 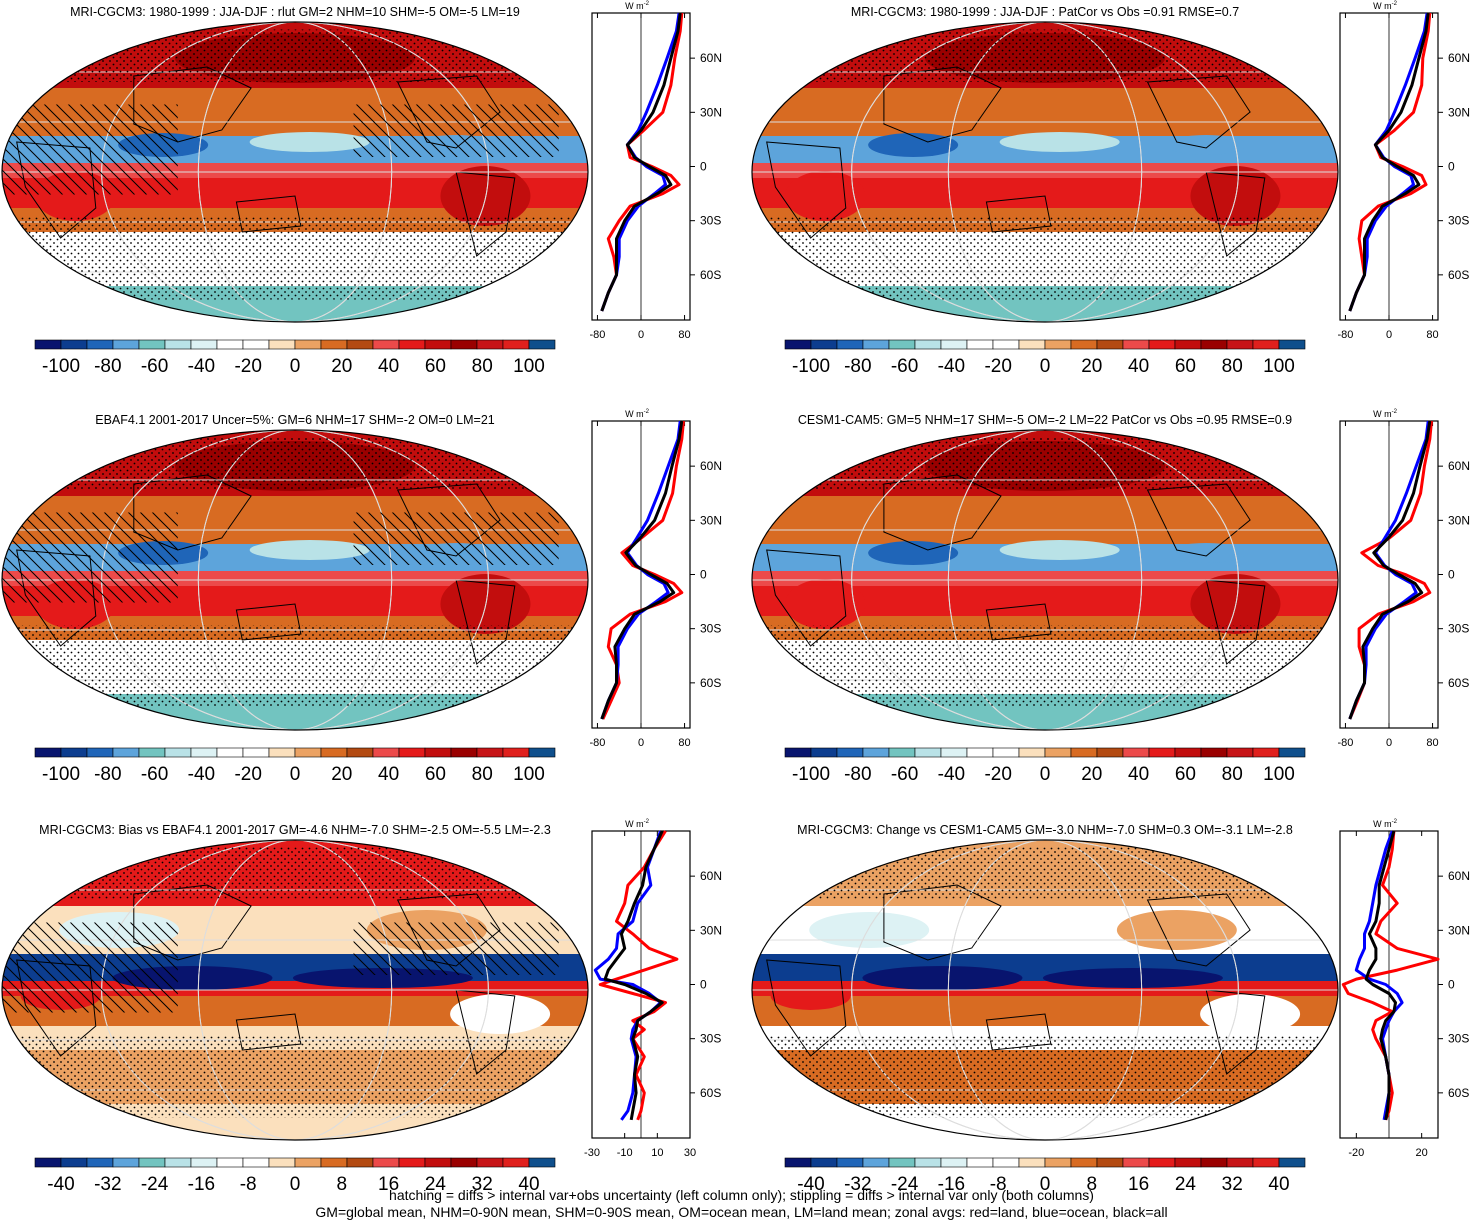 I want to click on x-tick-label: 10, so click(x=657, y=1153).